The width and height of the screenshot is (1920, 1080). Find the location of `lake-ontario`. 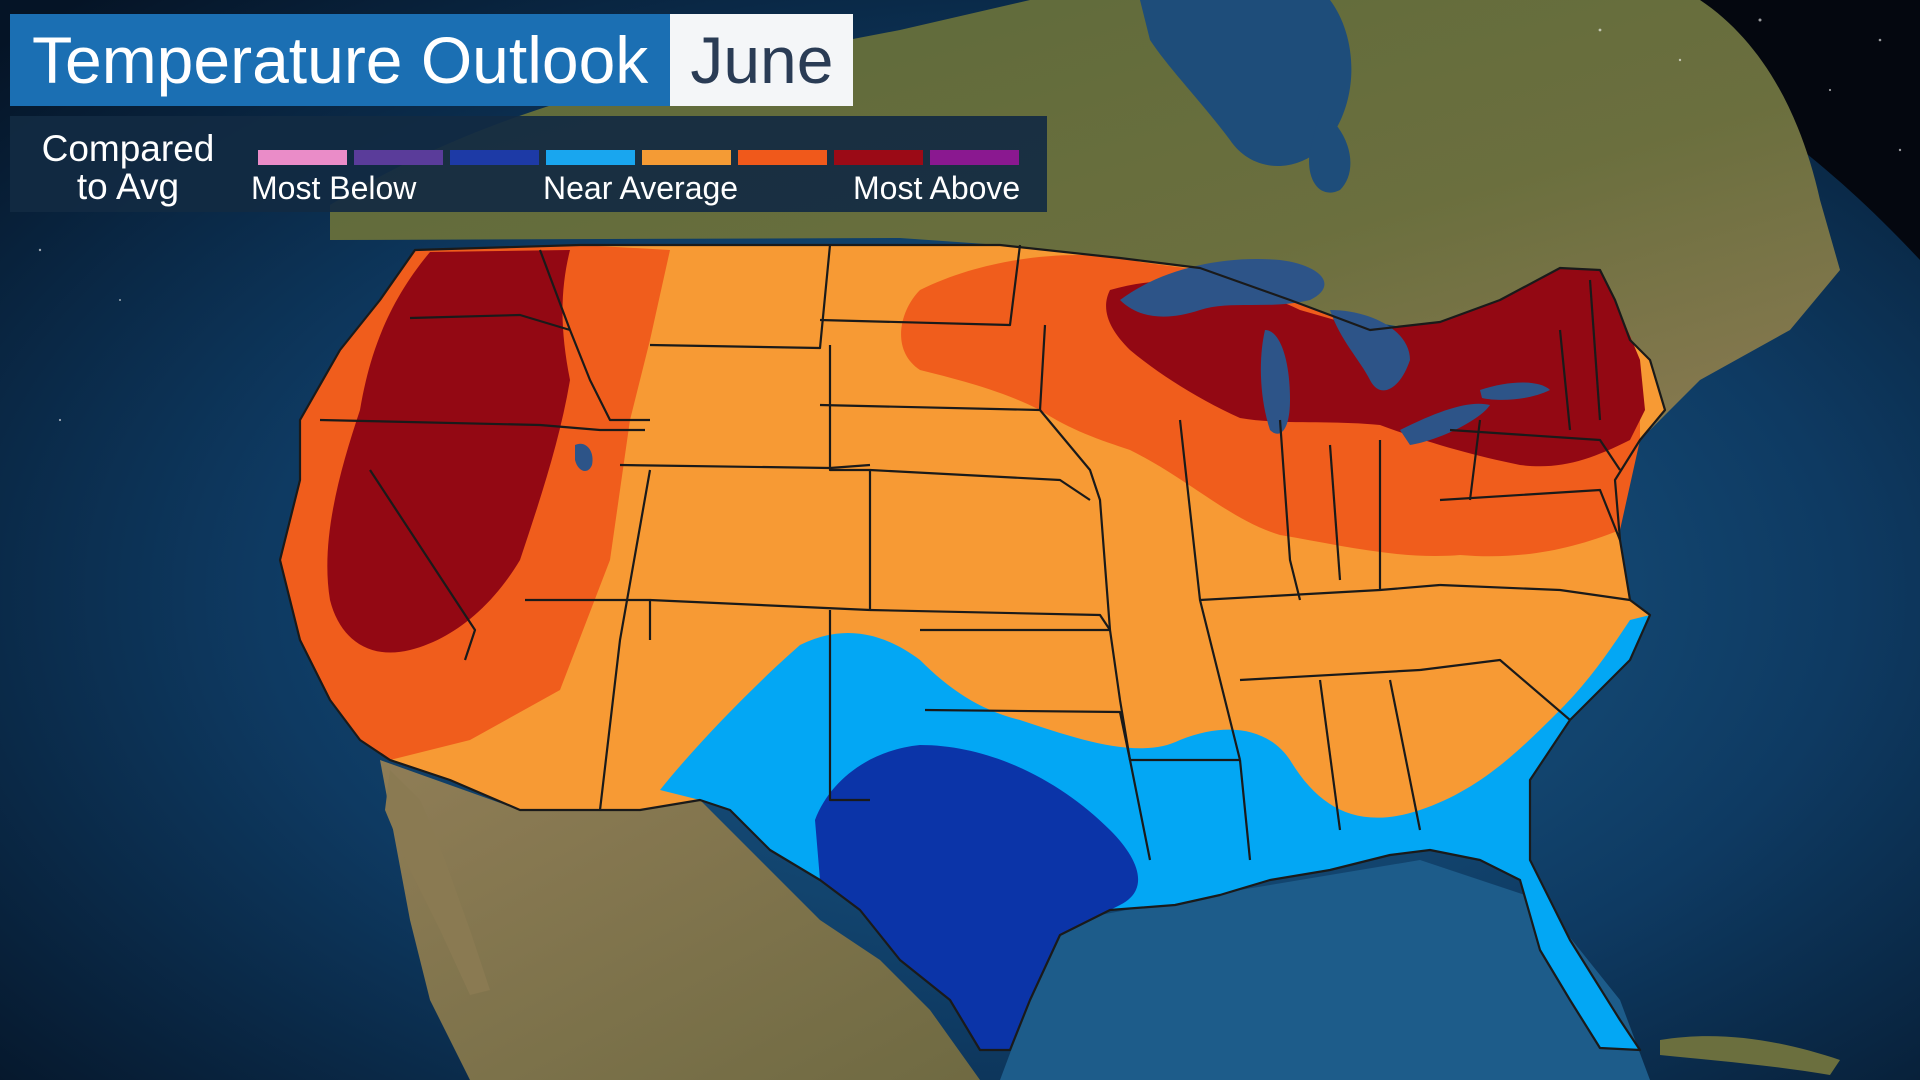

lake-ontario is located at coordinates (1515, 391).